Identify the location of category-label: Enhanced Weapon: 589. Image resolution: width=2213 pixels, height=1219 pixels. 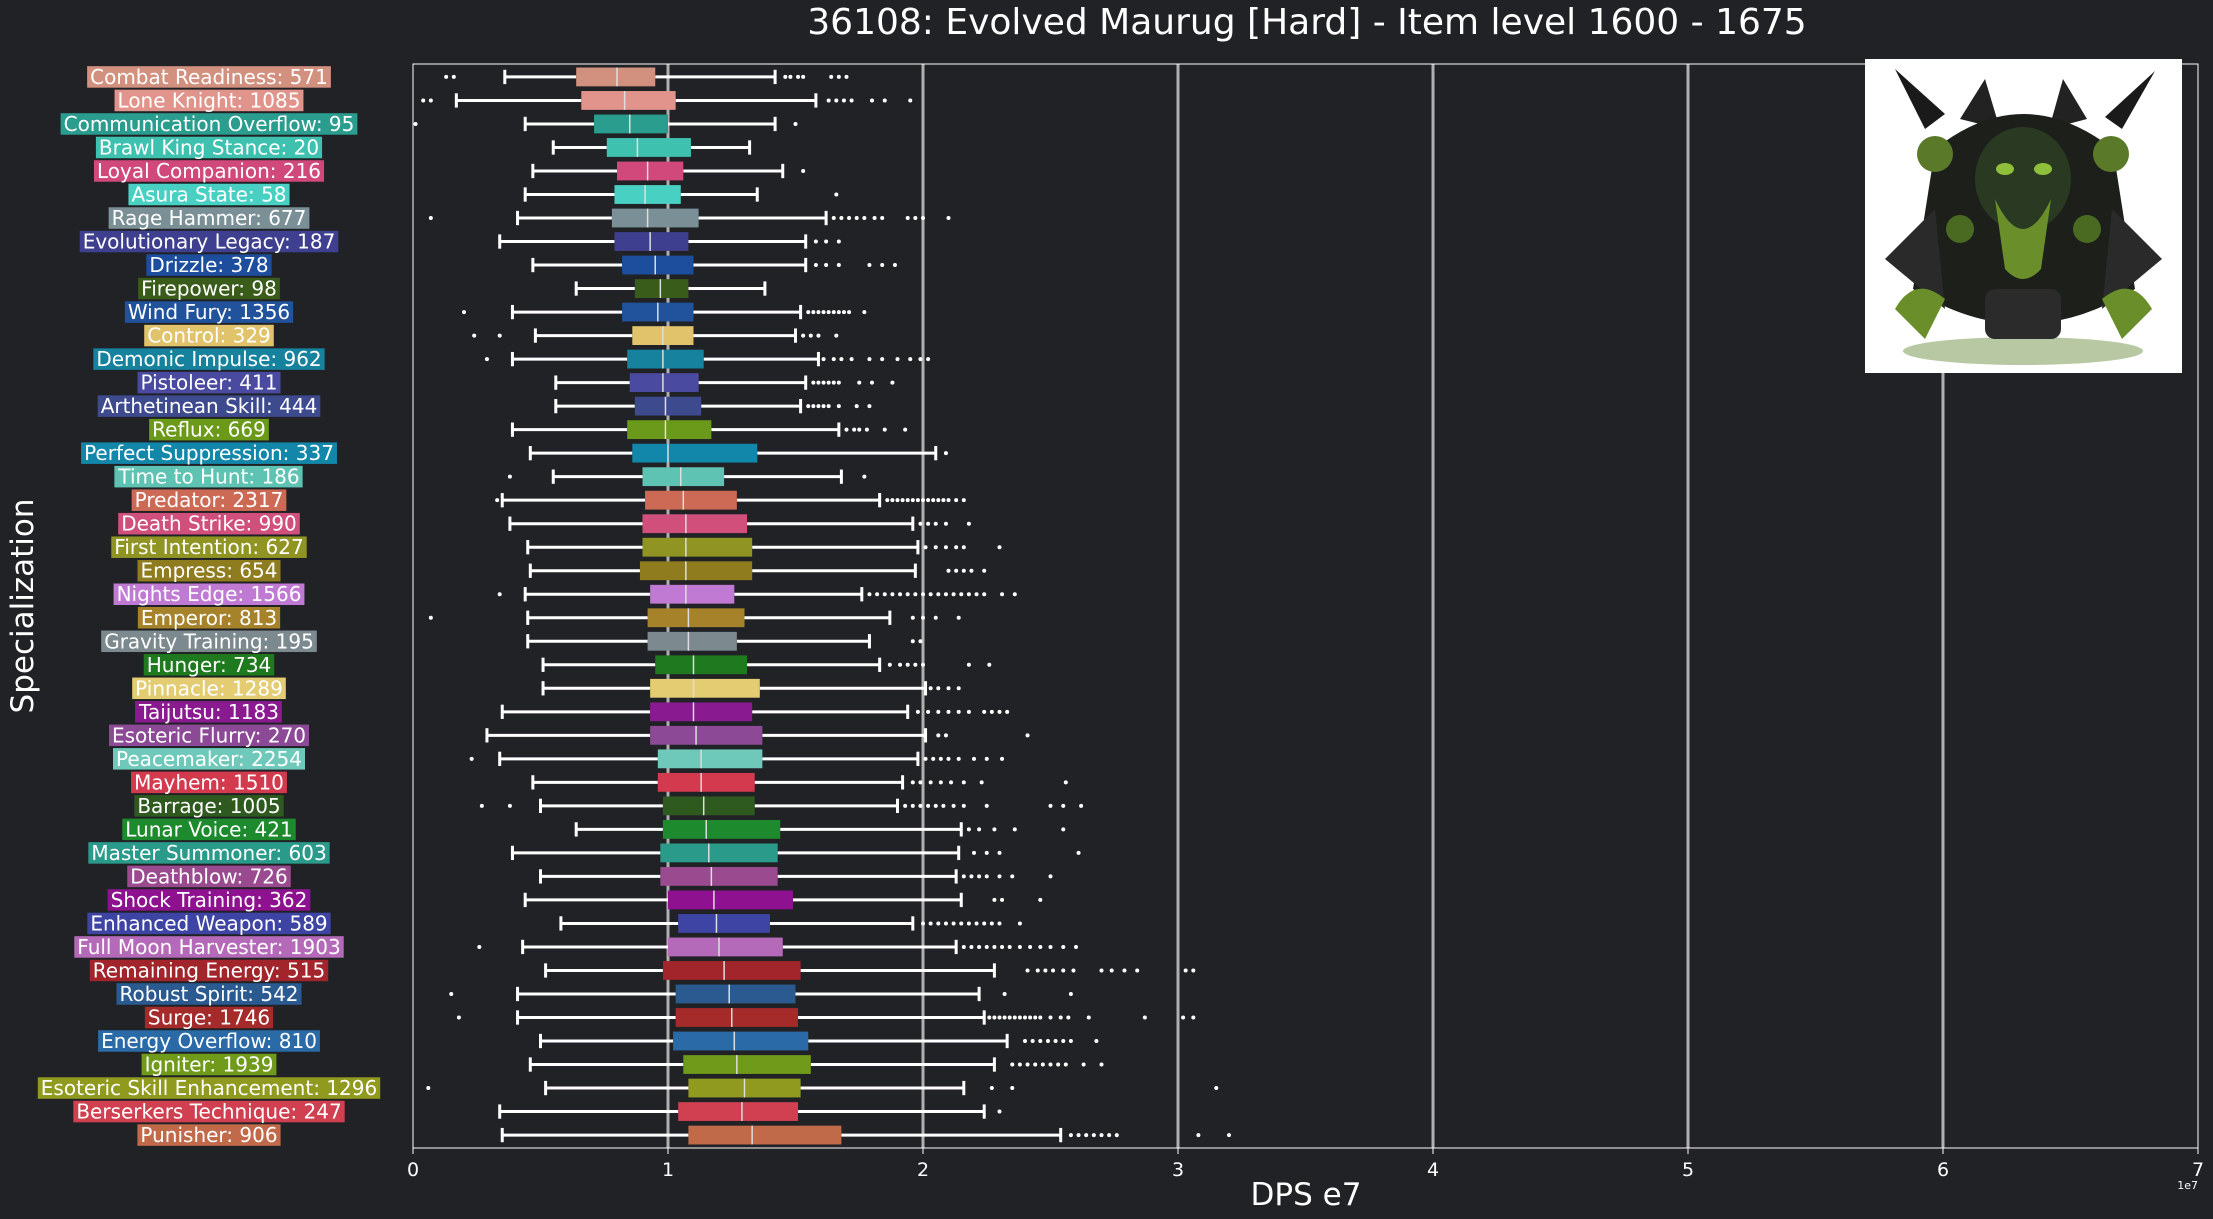
(208, 923).